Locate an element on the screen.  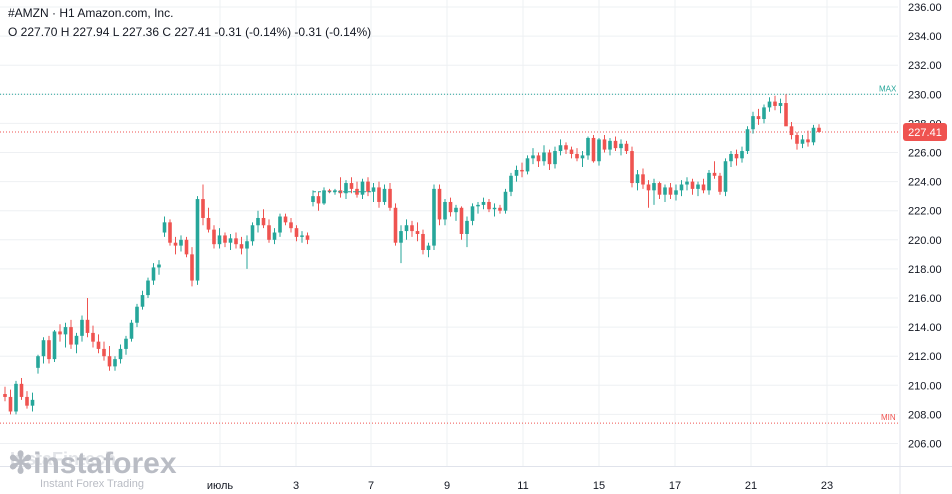
watermark-overlay-text: InstaFintech is located at coordinates (63, 459).